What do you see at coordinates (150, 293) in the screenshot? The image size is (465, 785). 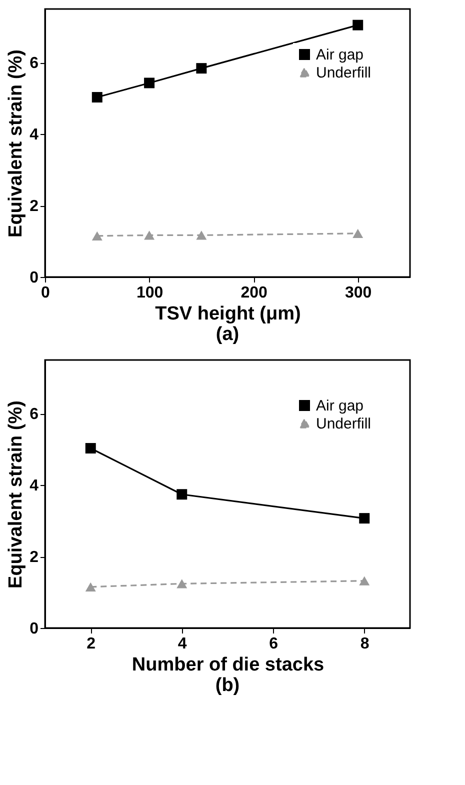 I see `x-tick-label: 100` at bounding box center [150, 293].